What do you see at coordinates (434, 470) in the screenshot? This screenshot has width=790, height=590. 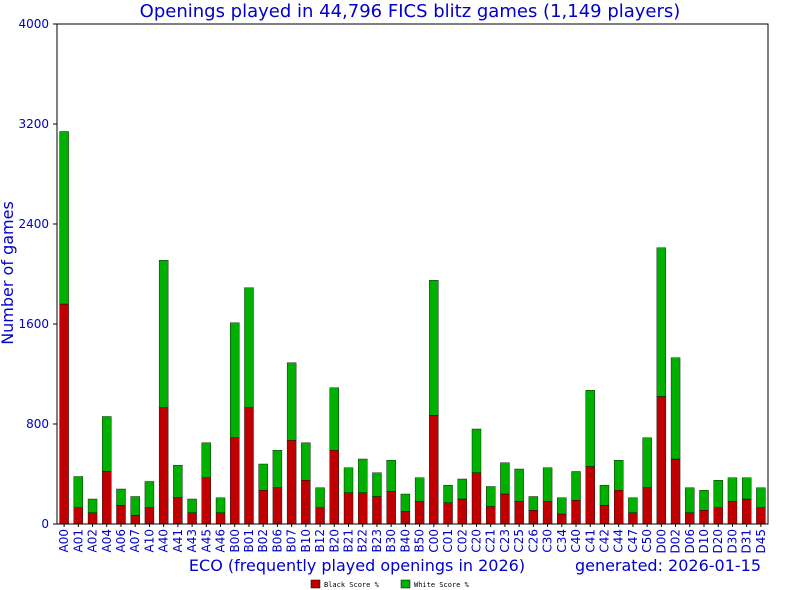 I see `bar-black-c00` at bounding box center [434, 470].